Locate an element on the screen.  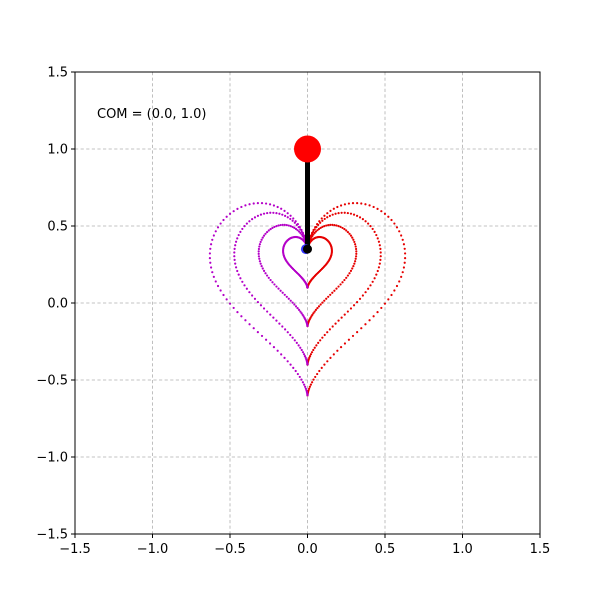
pendulum-pivot is located at coordinates (307, 249).